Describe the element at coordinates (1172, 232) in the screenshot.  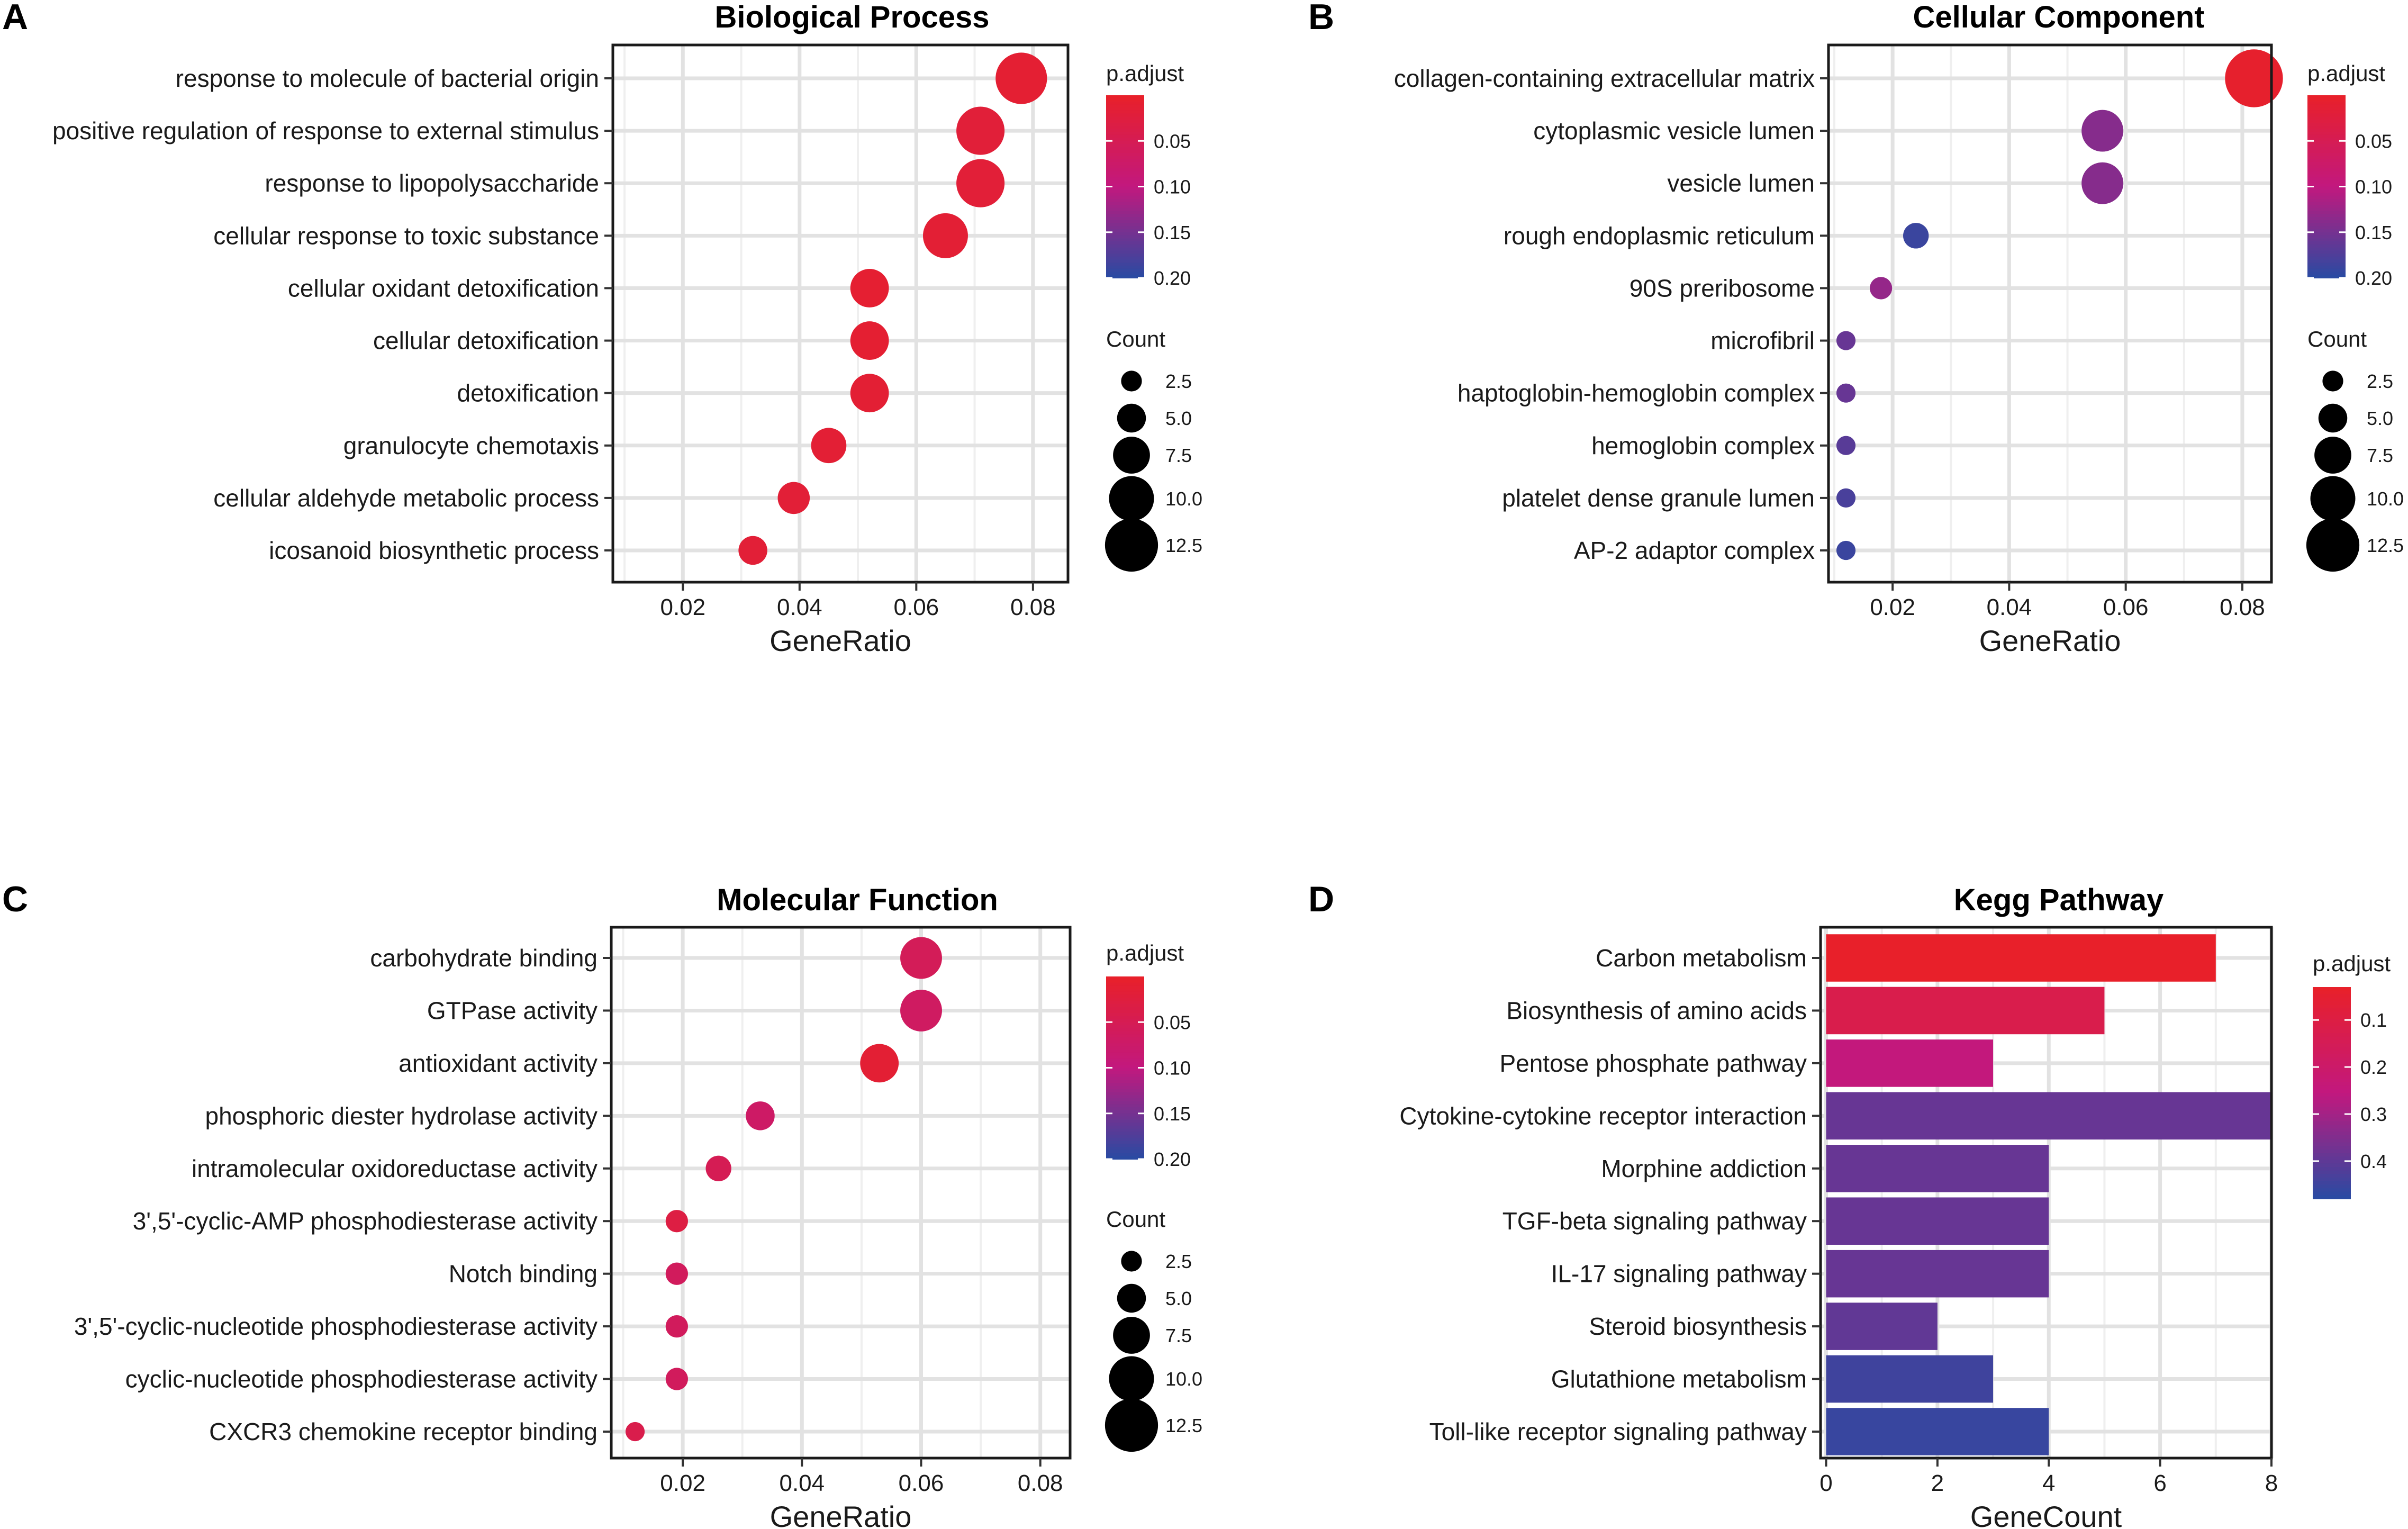
I see `colorbar-tick-label: 0.15` at that location.